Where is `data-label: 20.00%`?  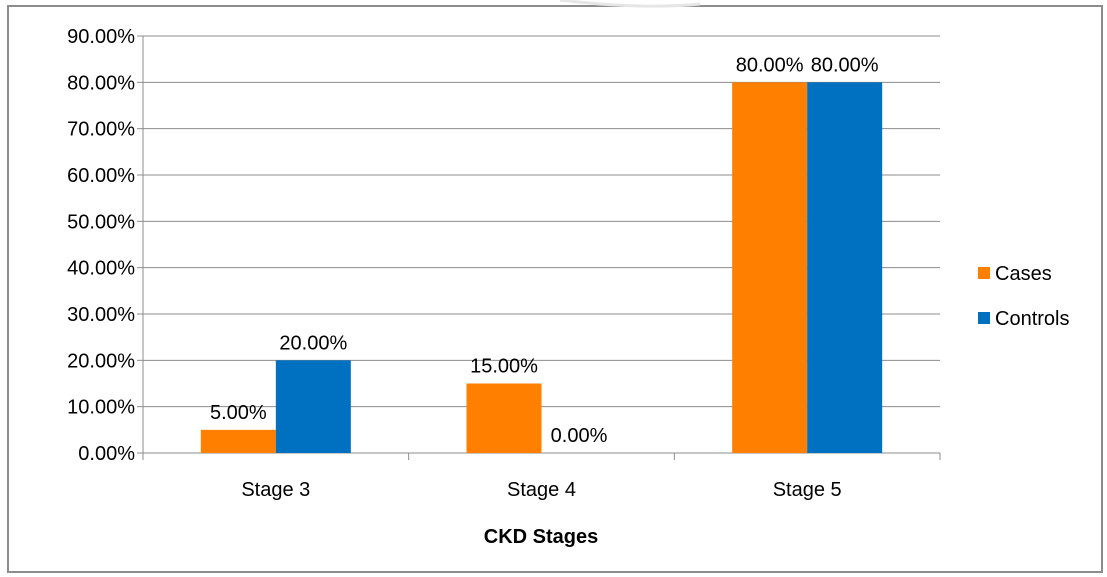
data-label: 20.00% is located at coordinates (313, 343).